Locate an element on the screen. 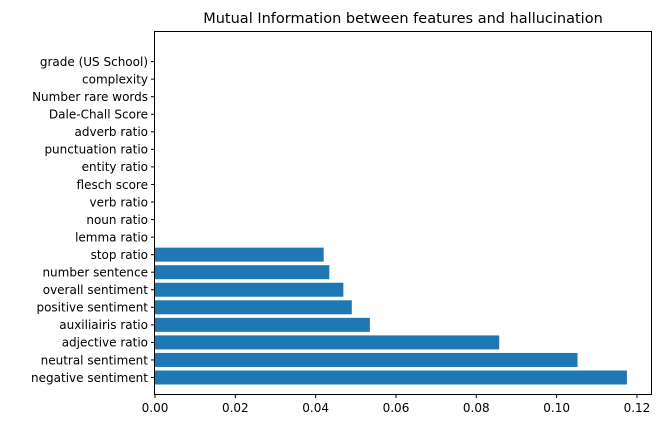 This screenshot has height=435, width=661. y-tick-label-neutral-sentiment: neutral sentiment is located at coordinates (95, 360).